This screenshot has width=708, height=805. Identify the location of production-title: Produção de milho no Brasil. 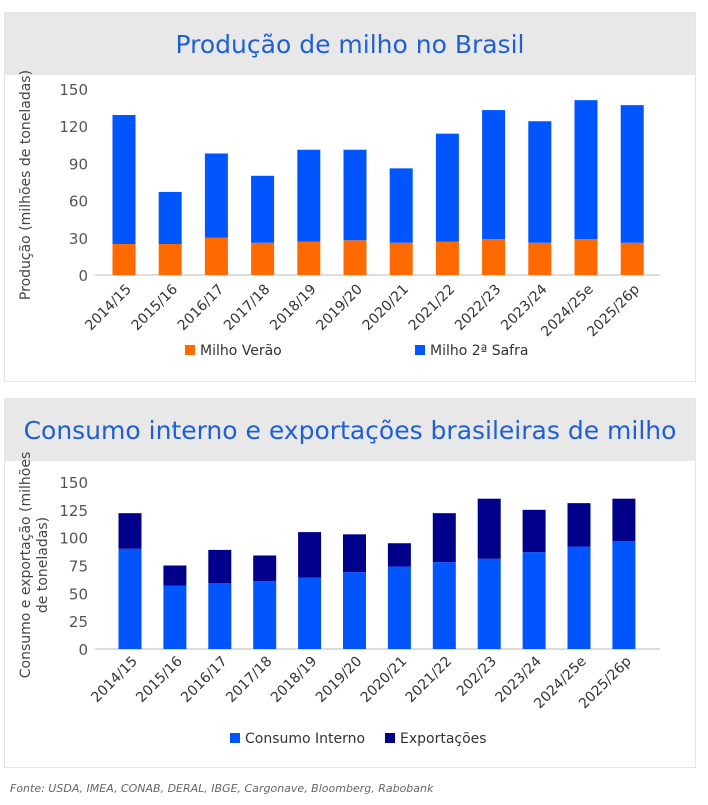
(350, 44).